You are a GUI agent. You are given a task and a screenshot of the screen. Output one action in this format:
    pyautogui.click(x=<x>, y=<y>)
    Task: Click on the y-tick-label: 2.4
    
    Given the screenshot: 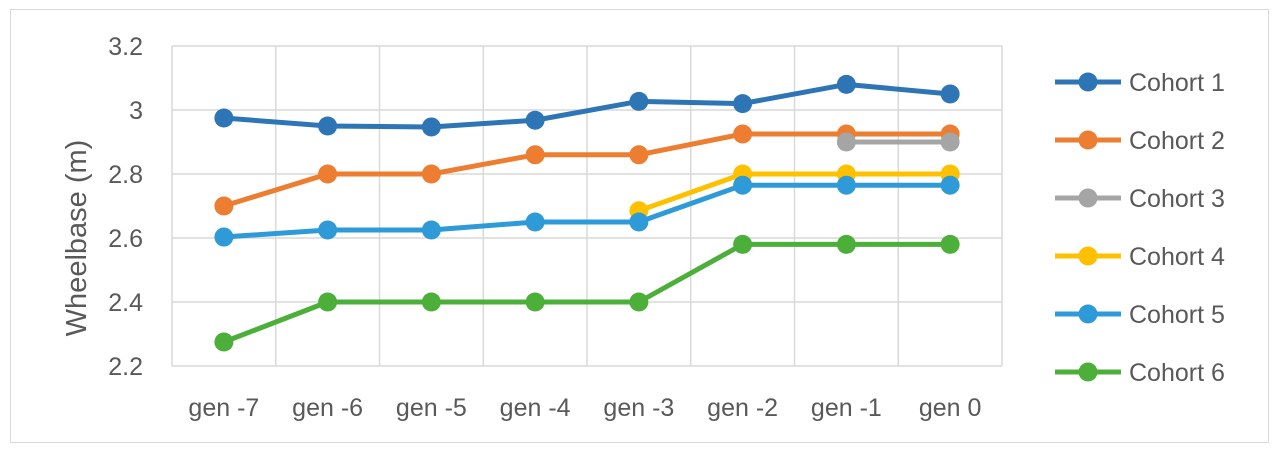 What is the action you would take?
    pyautogui.click(x=125, y=303)
    